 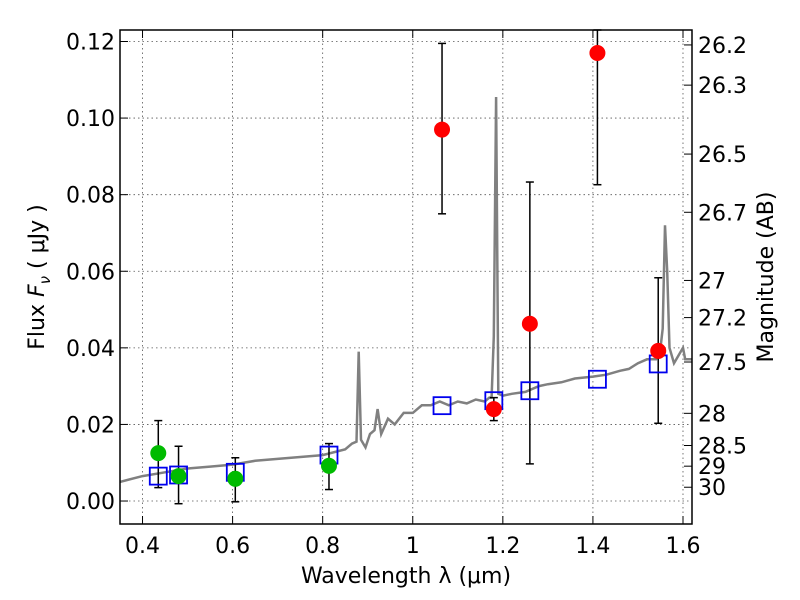 What do you see at coordinates (90, 119) in the screenshot?
I see `y-tick-label: 0.10` at bounding box center [90, 119].